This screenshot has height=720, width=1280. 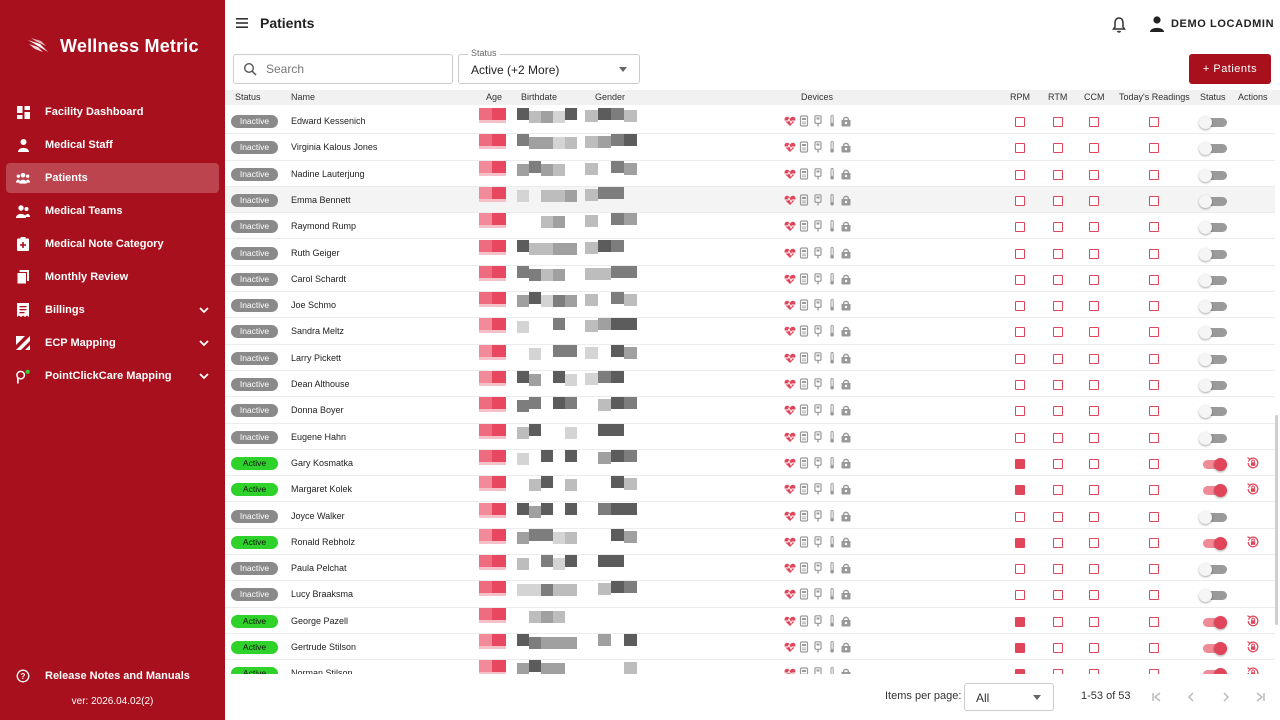 What do you see at coordinates (750, 542) in the screenshot?
I see `table-row: Active Ronald Rebholz` at bounding box center [750, 542].